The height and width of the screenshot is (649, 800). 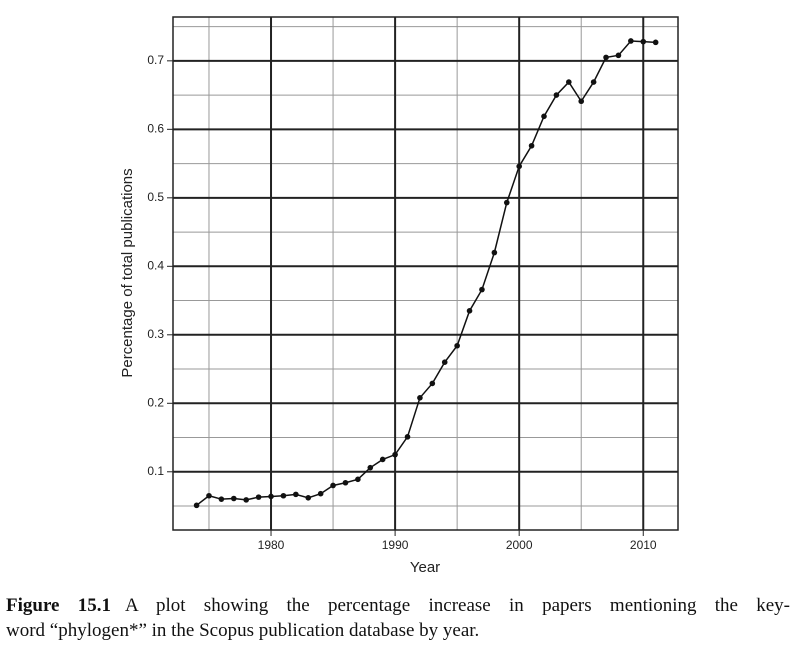 What do you see at coordinates (643, 545) in the screenshot?
I see `x-tick-label: 2010` at bounding box center [643, 545].